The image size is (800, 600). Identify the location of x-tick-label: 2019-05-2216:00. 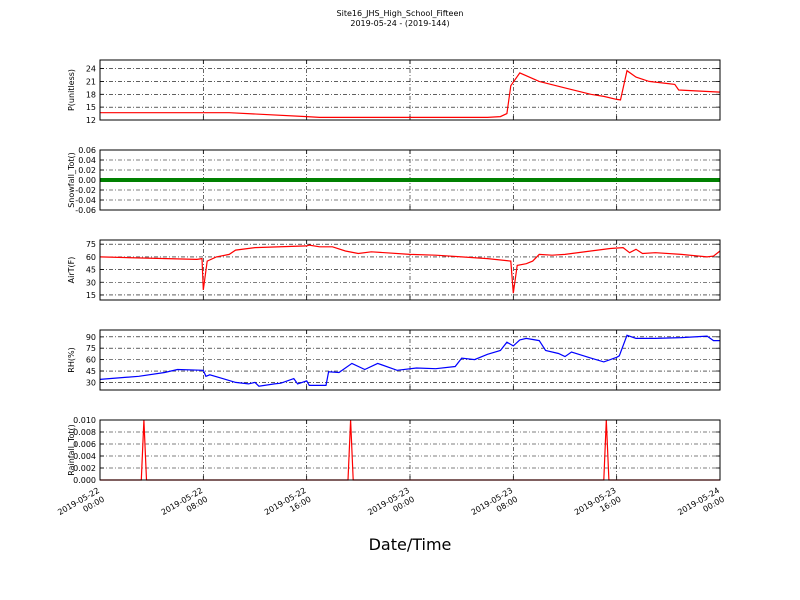
(288, 506).